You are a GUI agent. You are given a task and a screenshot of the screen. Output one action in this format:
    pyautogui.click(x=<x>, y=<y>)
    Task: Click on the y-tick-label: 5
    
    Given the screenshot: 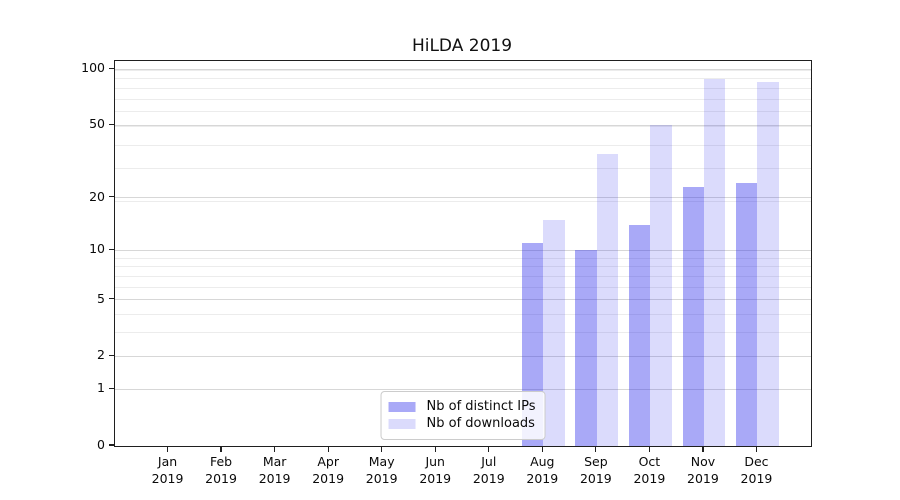 What is the action you would take?
    pyautogui.click(x=101, y=298)
    